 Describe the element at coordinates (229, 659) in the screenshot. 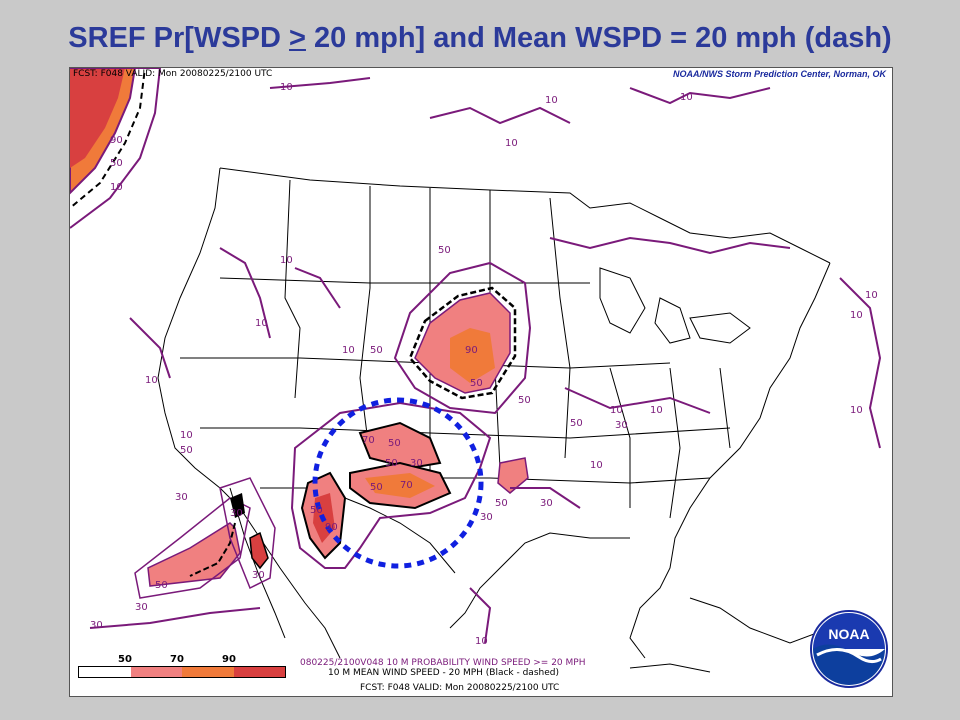

I see `legend-tick-90: 90` at that location.